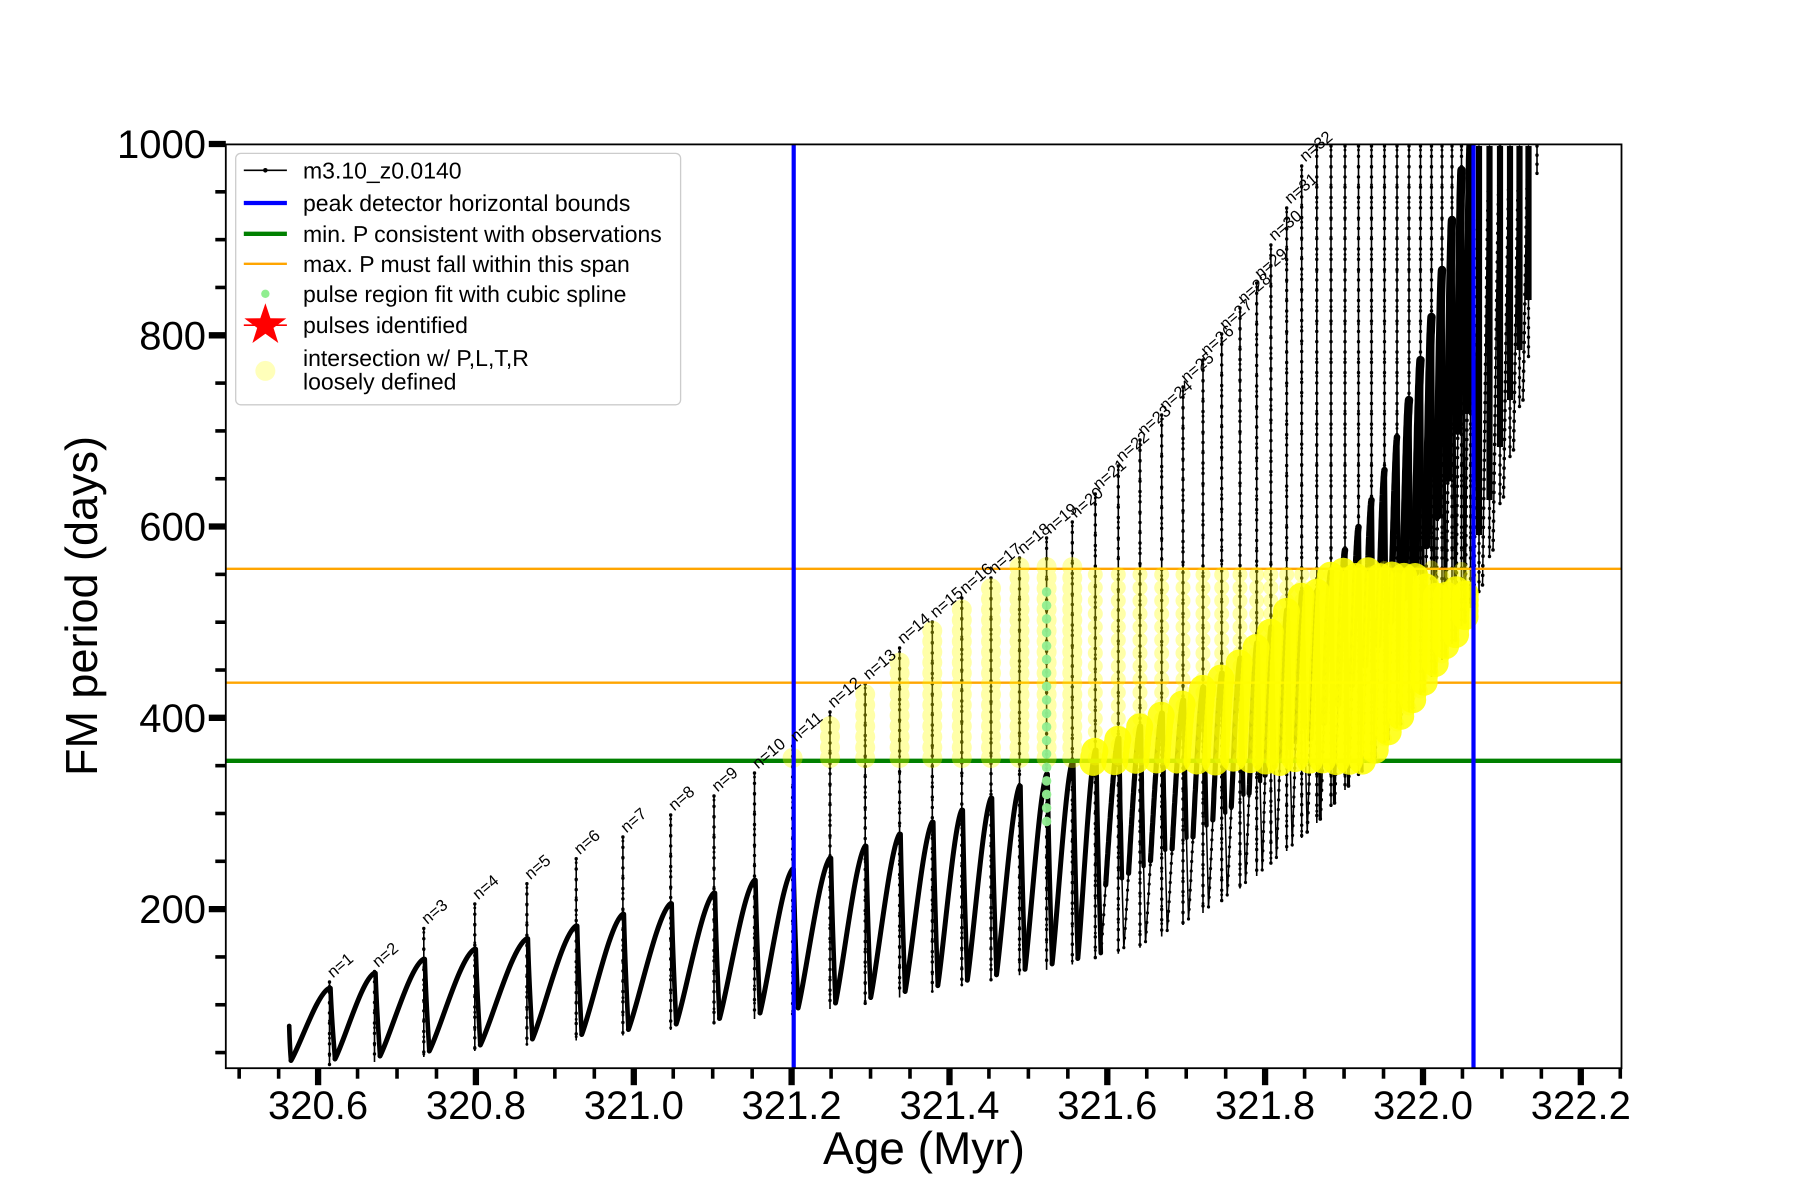 Image resolution: width=1800 pixels, height=1200 pixels. I want to click on svg-text: 200, so click(172, 910).